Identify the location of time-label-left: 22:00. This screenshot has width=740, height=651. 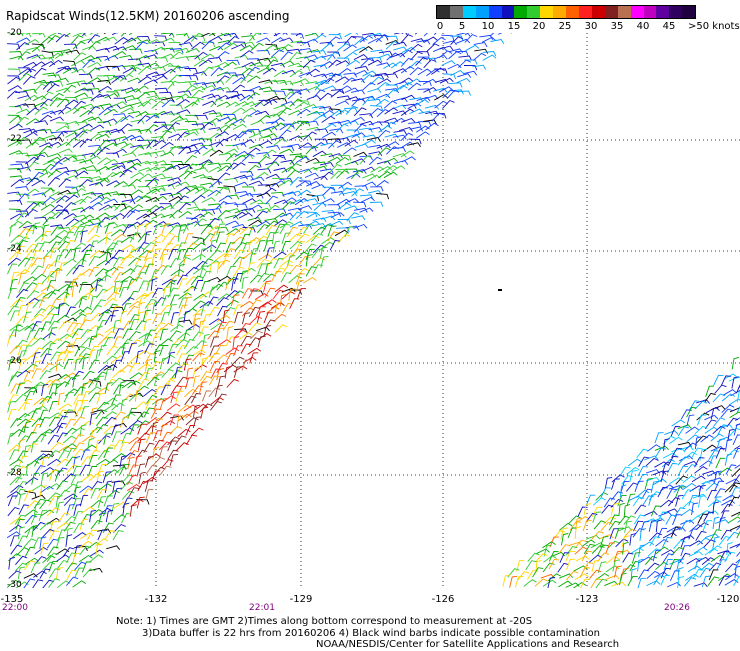
(15, 608).